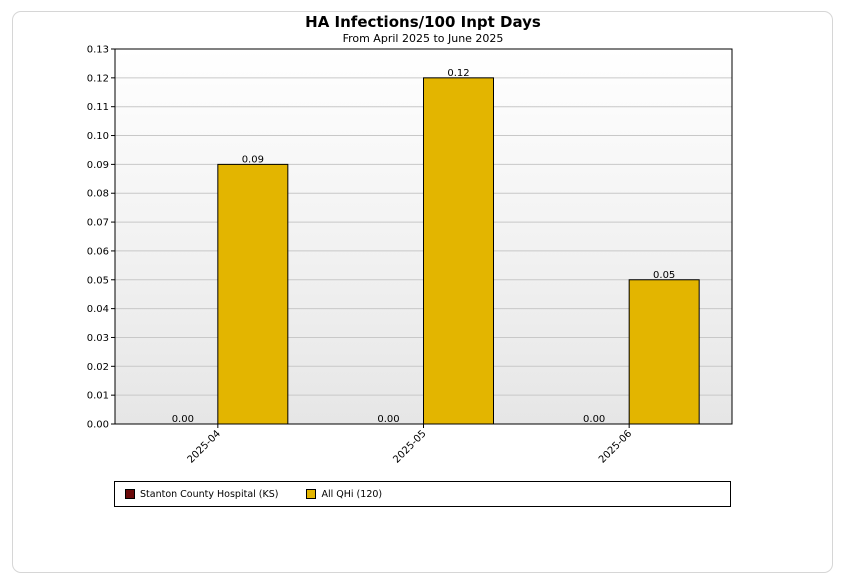 This screenshot has height=578, width=841. I want to click on y-tick-label: 0.01, so click(98, 396).